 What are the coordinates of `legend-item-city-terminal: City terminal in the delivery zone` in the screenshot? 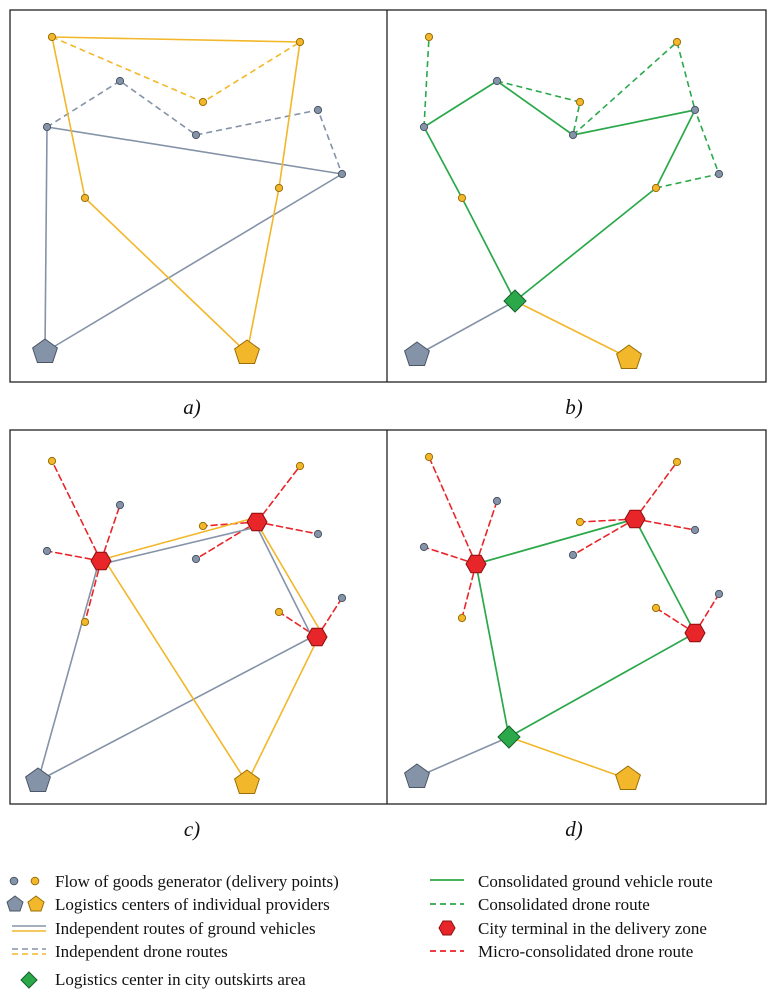 It's located at (572, 928).